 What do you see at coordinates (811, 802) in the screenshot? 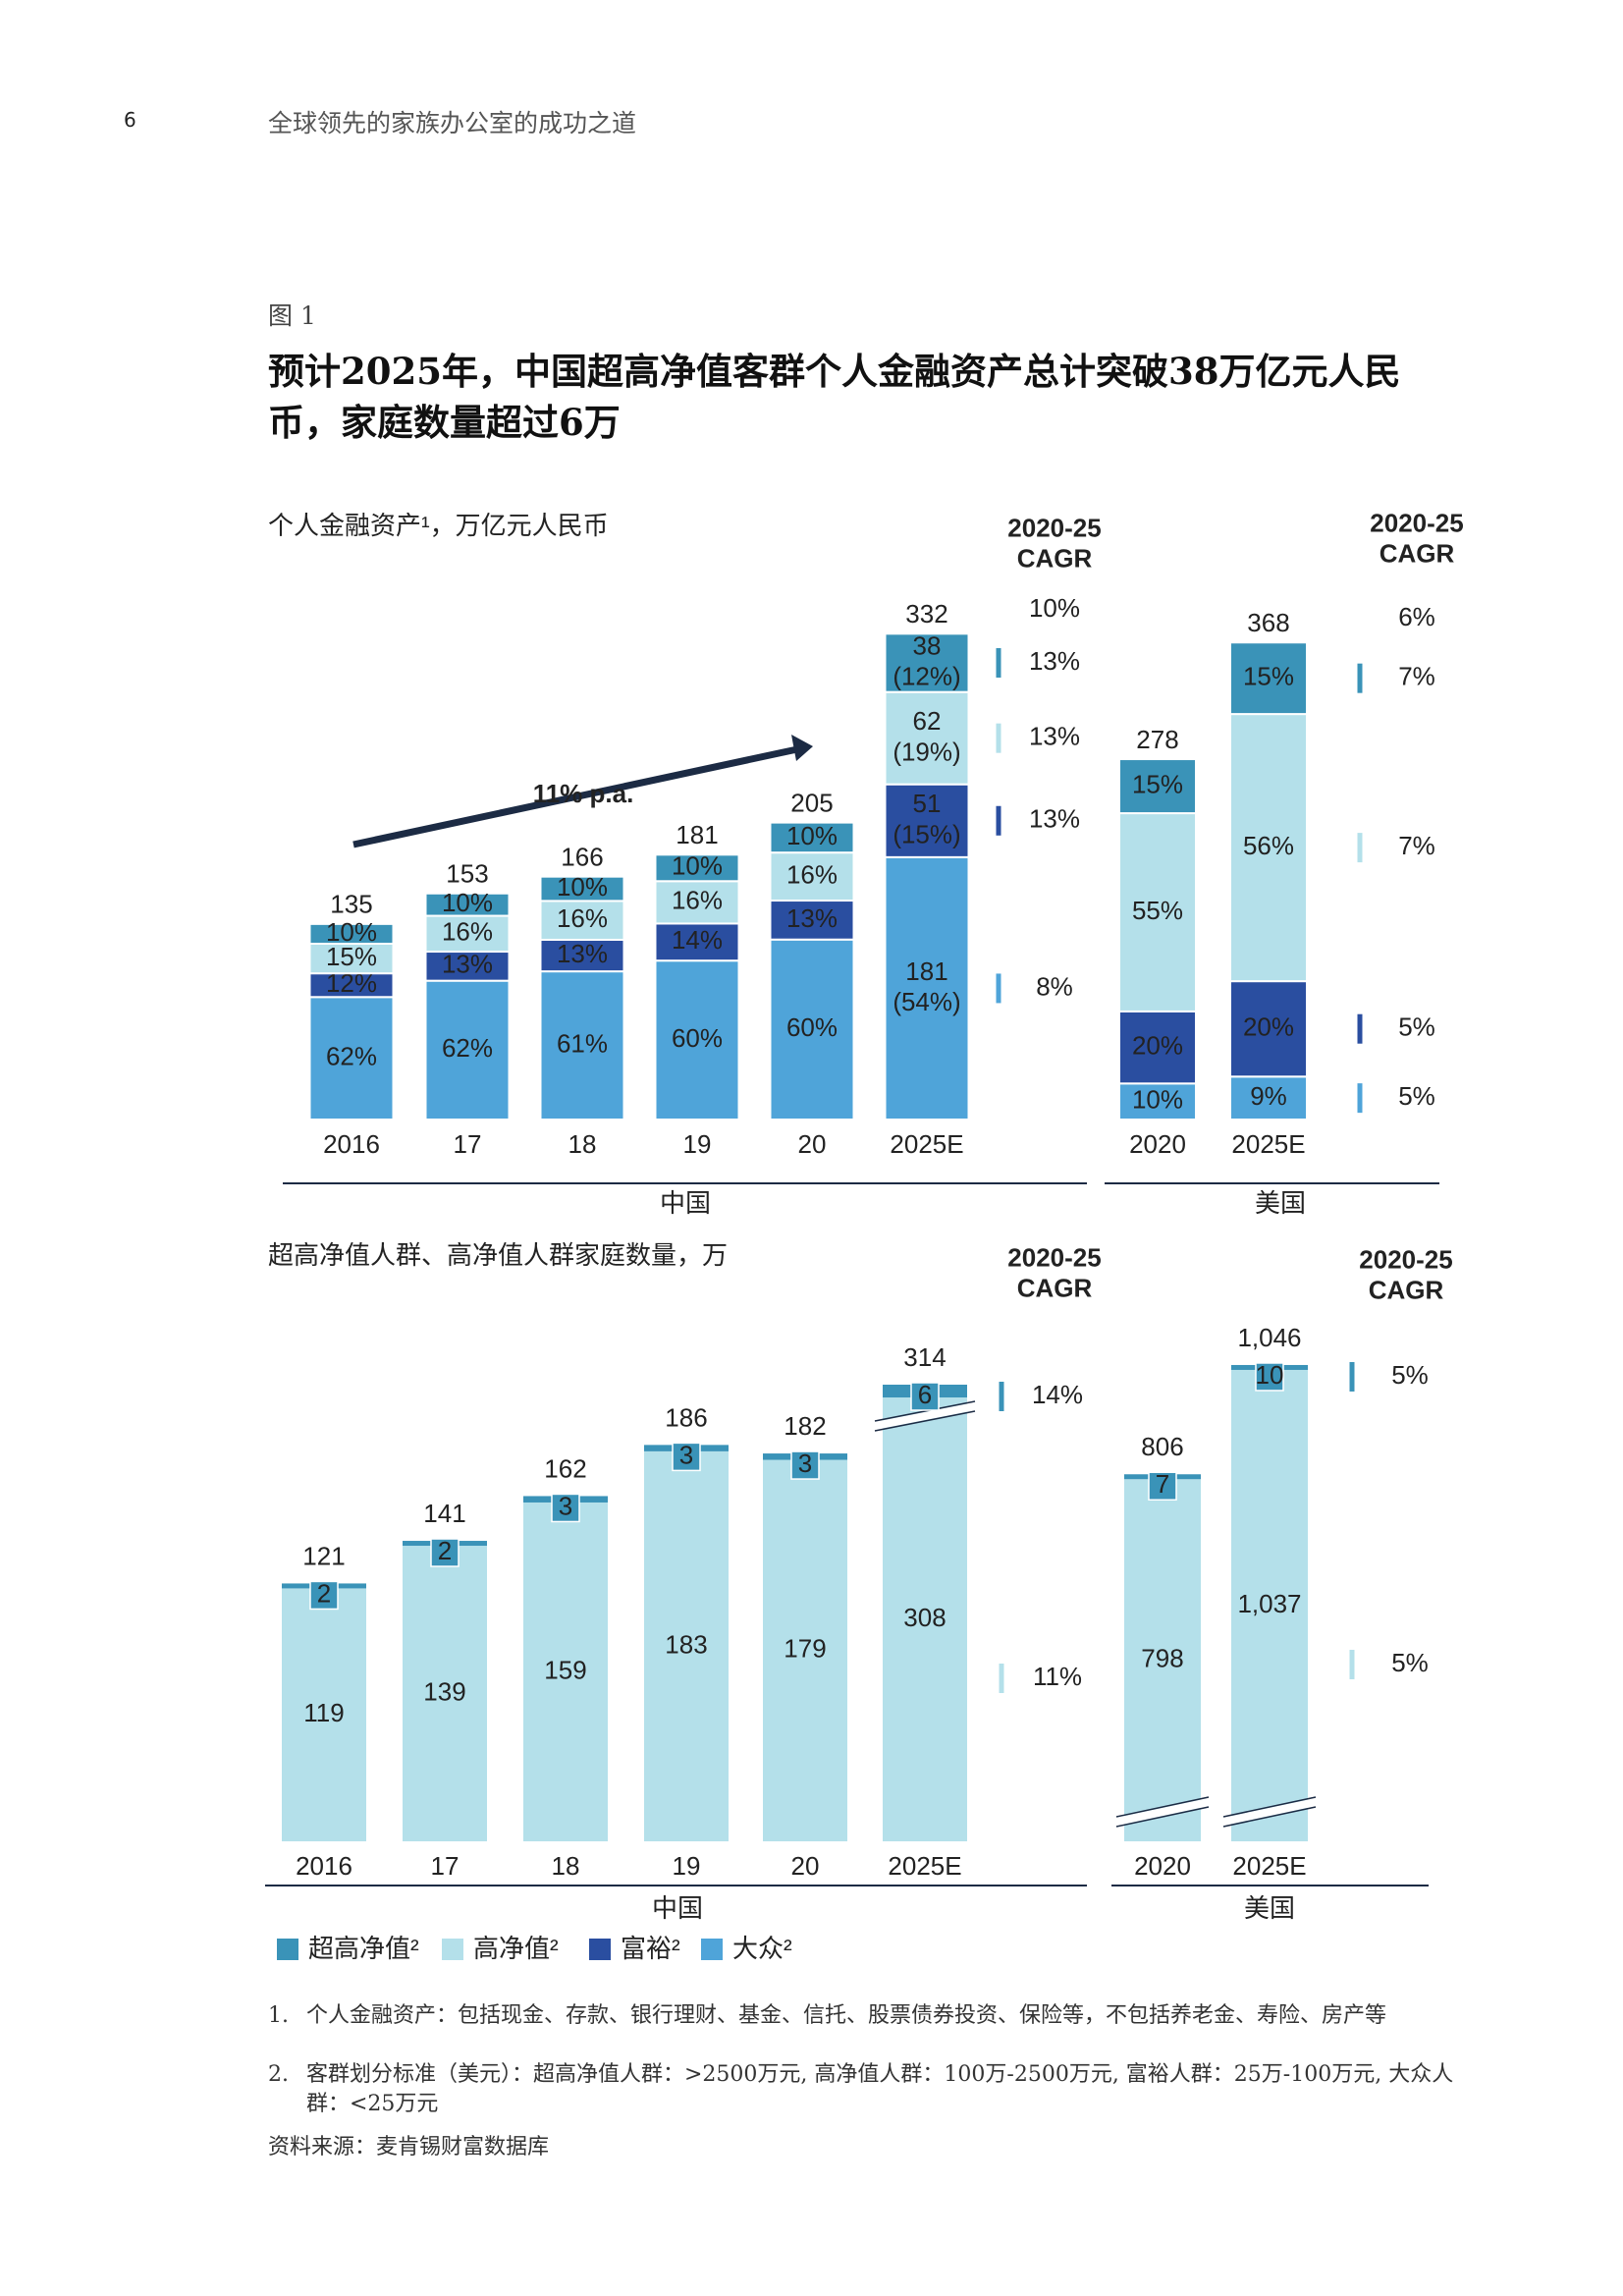
I see `total-label: 205` at bounding box center [811, 802].